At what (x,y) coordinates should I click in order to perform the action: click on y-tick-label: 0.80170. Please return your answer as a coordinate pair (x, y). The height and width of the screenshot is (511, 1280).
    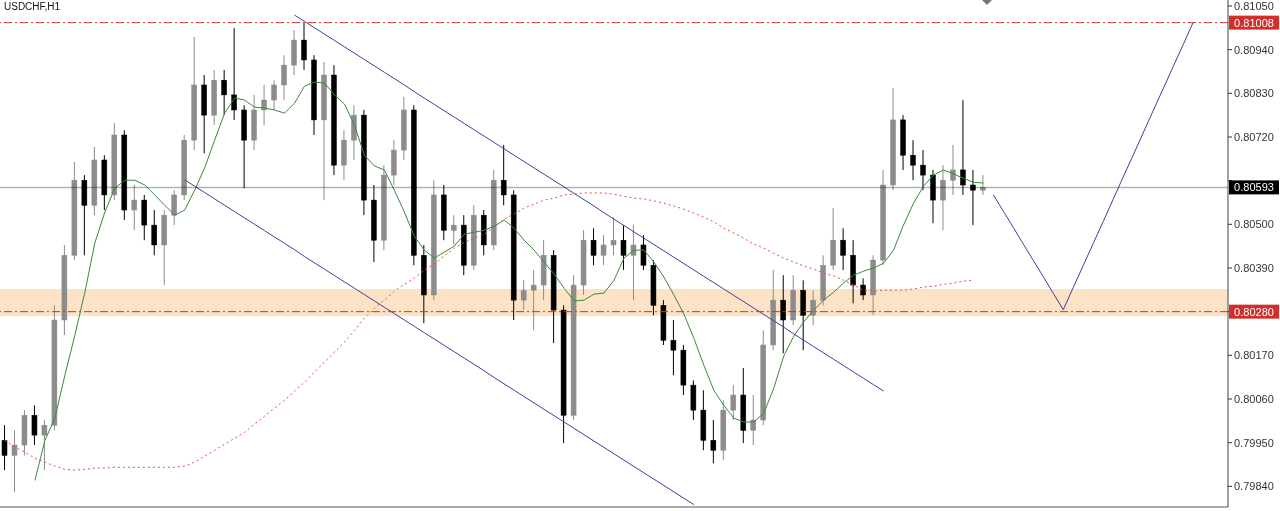
    Looking at the image, I should click on (1254, 355).